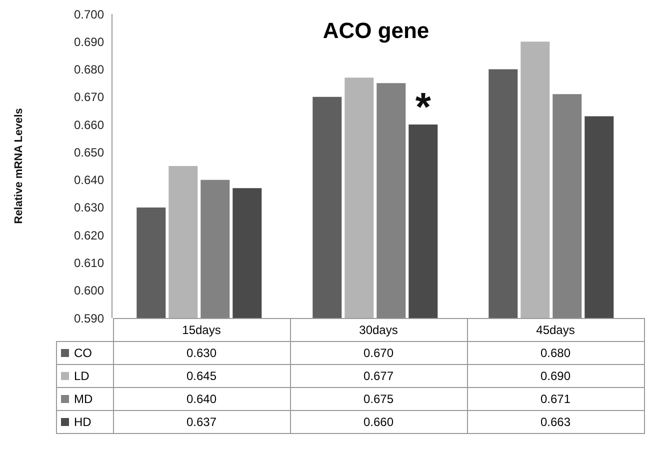 The image size is (648, 468). What do you see at coordinates (376, 31) in the screenshot?
I see `chart-title: ACO gene` at bounding box center [376, 31].